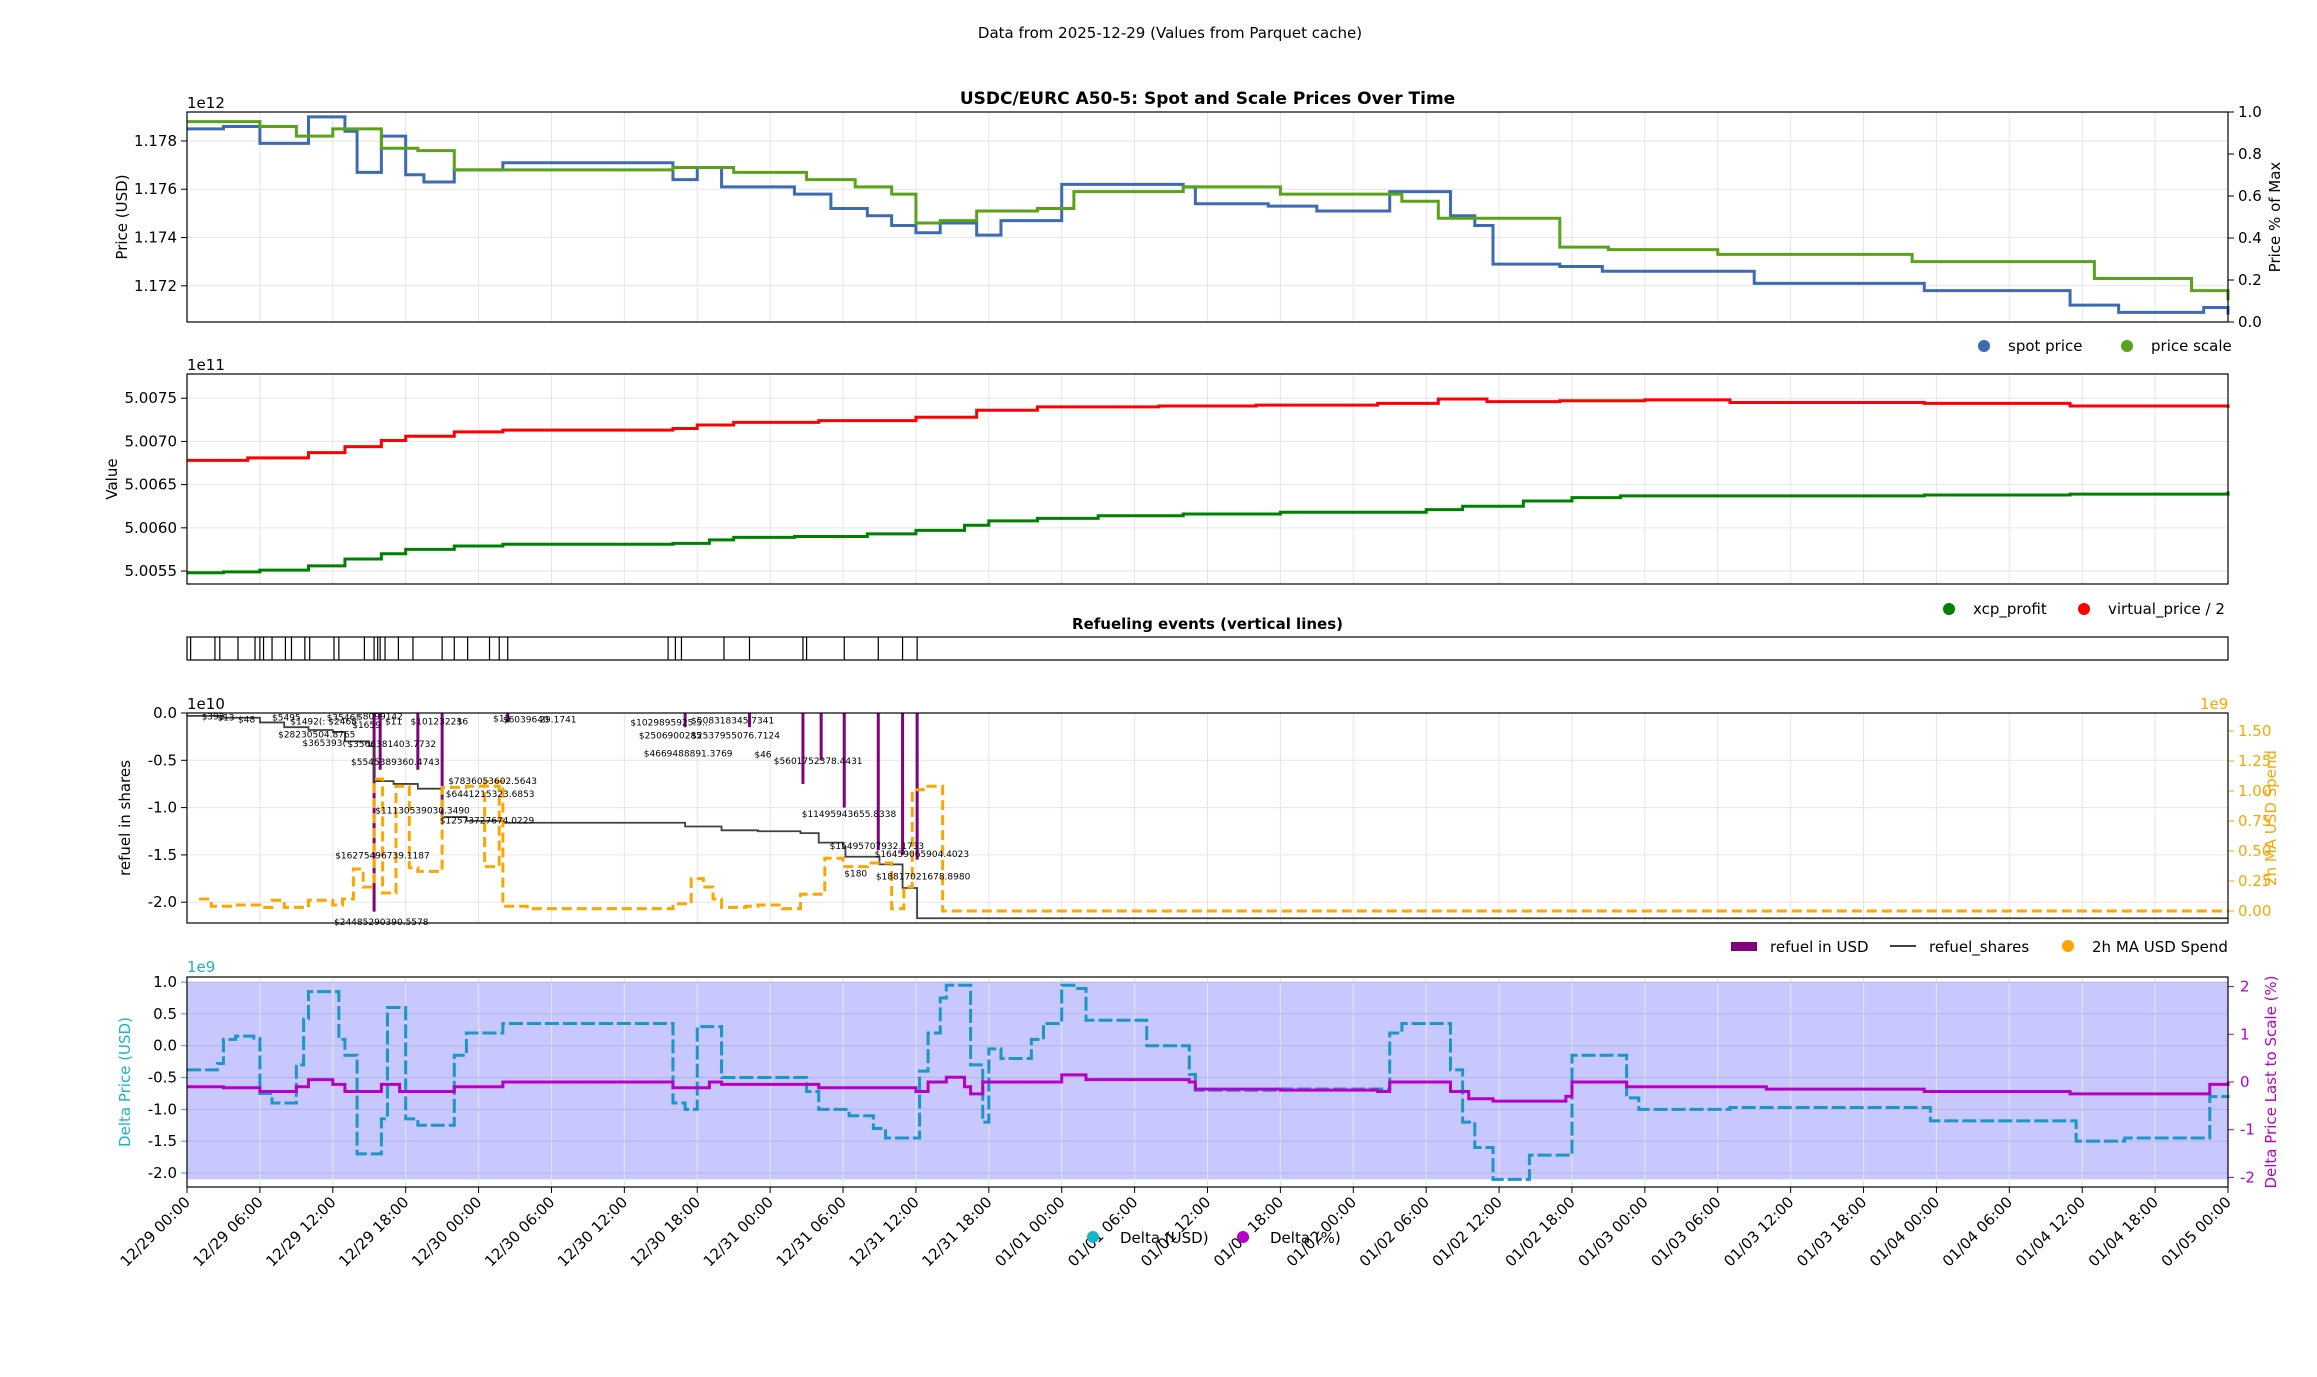 Image resolution: width=2317 pixels, height=1377 pixels. Describe the element at coordinates (446, 1231) in the screenshot. I see `x-tick-label: 12/30 00:00` at that location.